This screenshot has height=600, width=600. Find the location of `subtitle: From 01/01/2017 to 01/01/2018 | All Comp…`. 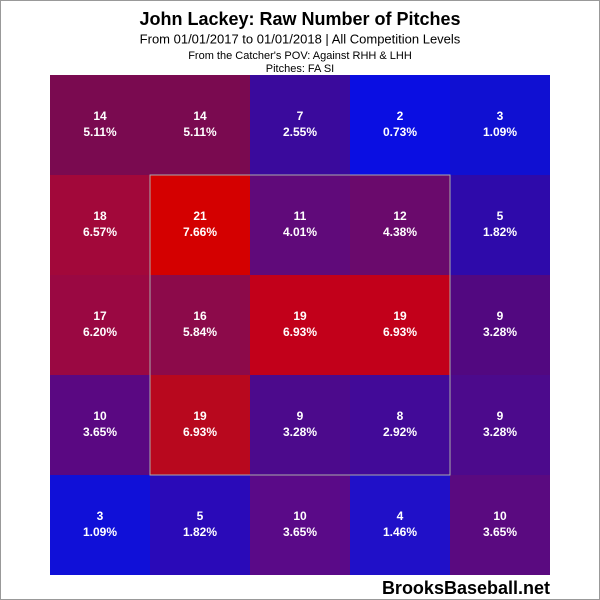

subtitle: From 01/01/2017 to 01/01/2018 | All Comp… is located at coordinates (300, 38).